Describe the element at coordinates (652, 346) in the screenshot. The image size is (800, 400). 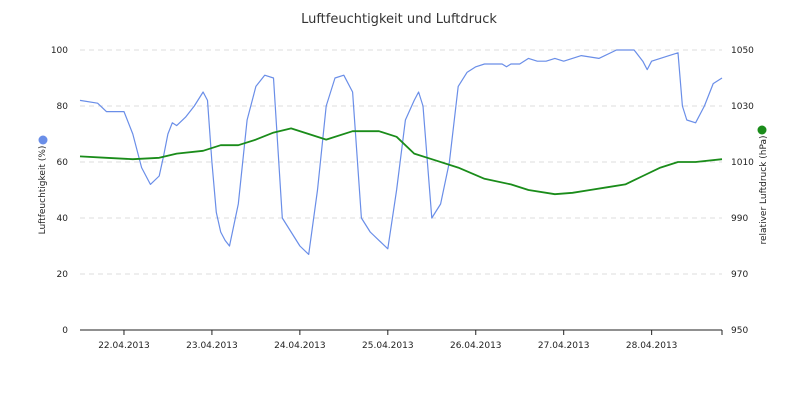
I see `x-tick-label: 28.04.2013` at that location.